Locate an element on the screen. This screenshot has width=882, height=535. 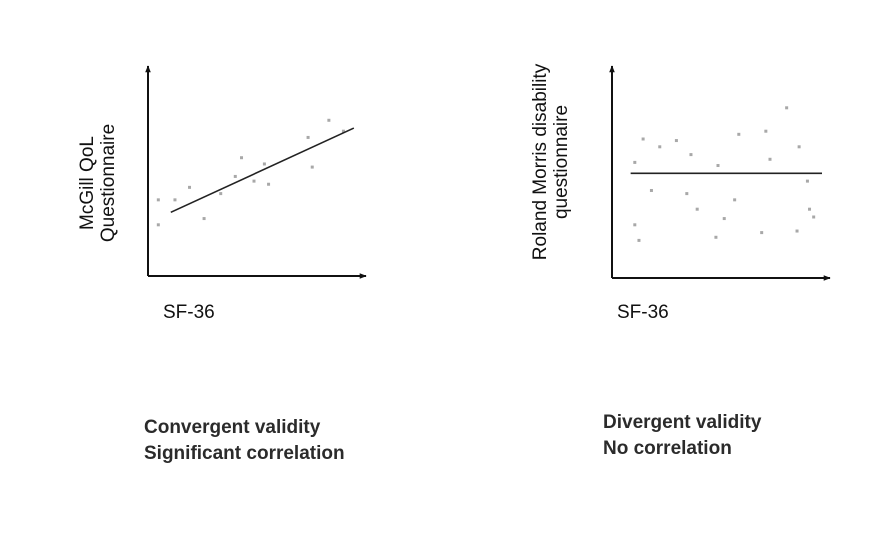
chart-1-caption-line-2: Significant correlation is located at coordinates (244, 453).